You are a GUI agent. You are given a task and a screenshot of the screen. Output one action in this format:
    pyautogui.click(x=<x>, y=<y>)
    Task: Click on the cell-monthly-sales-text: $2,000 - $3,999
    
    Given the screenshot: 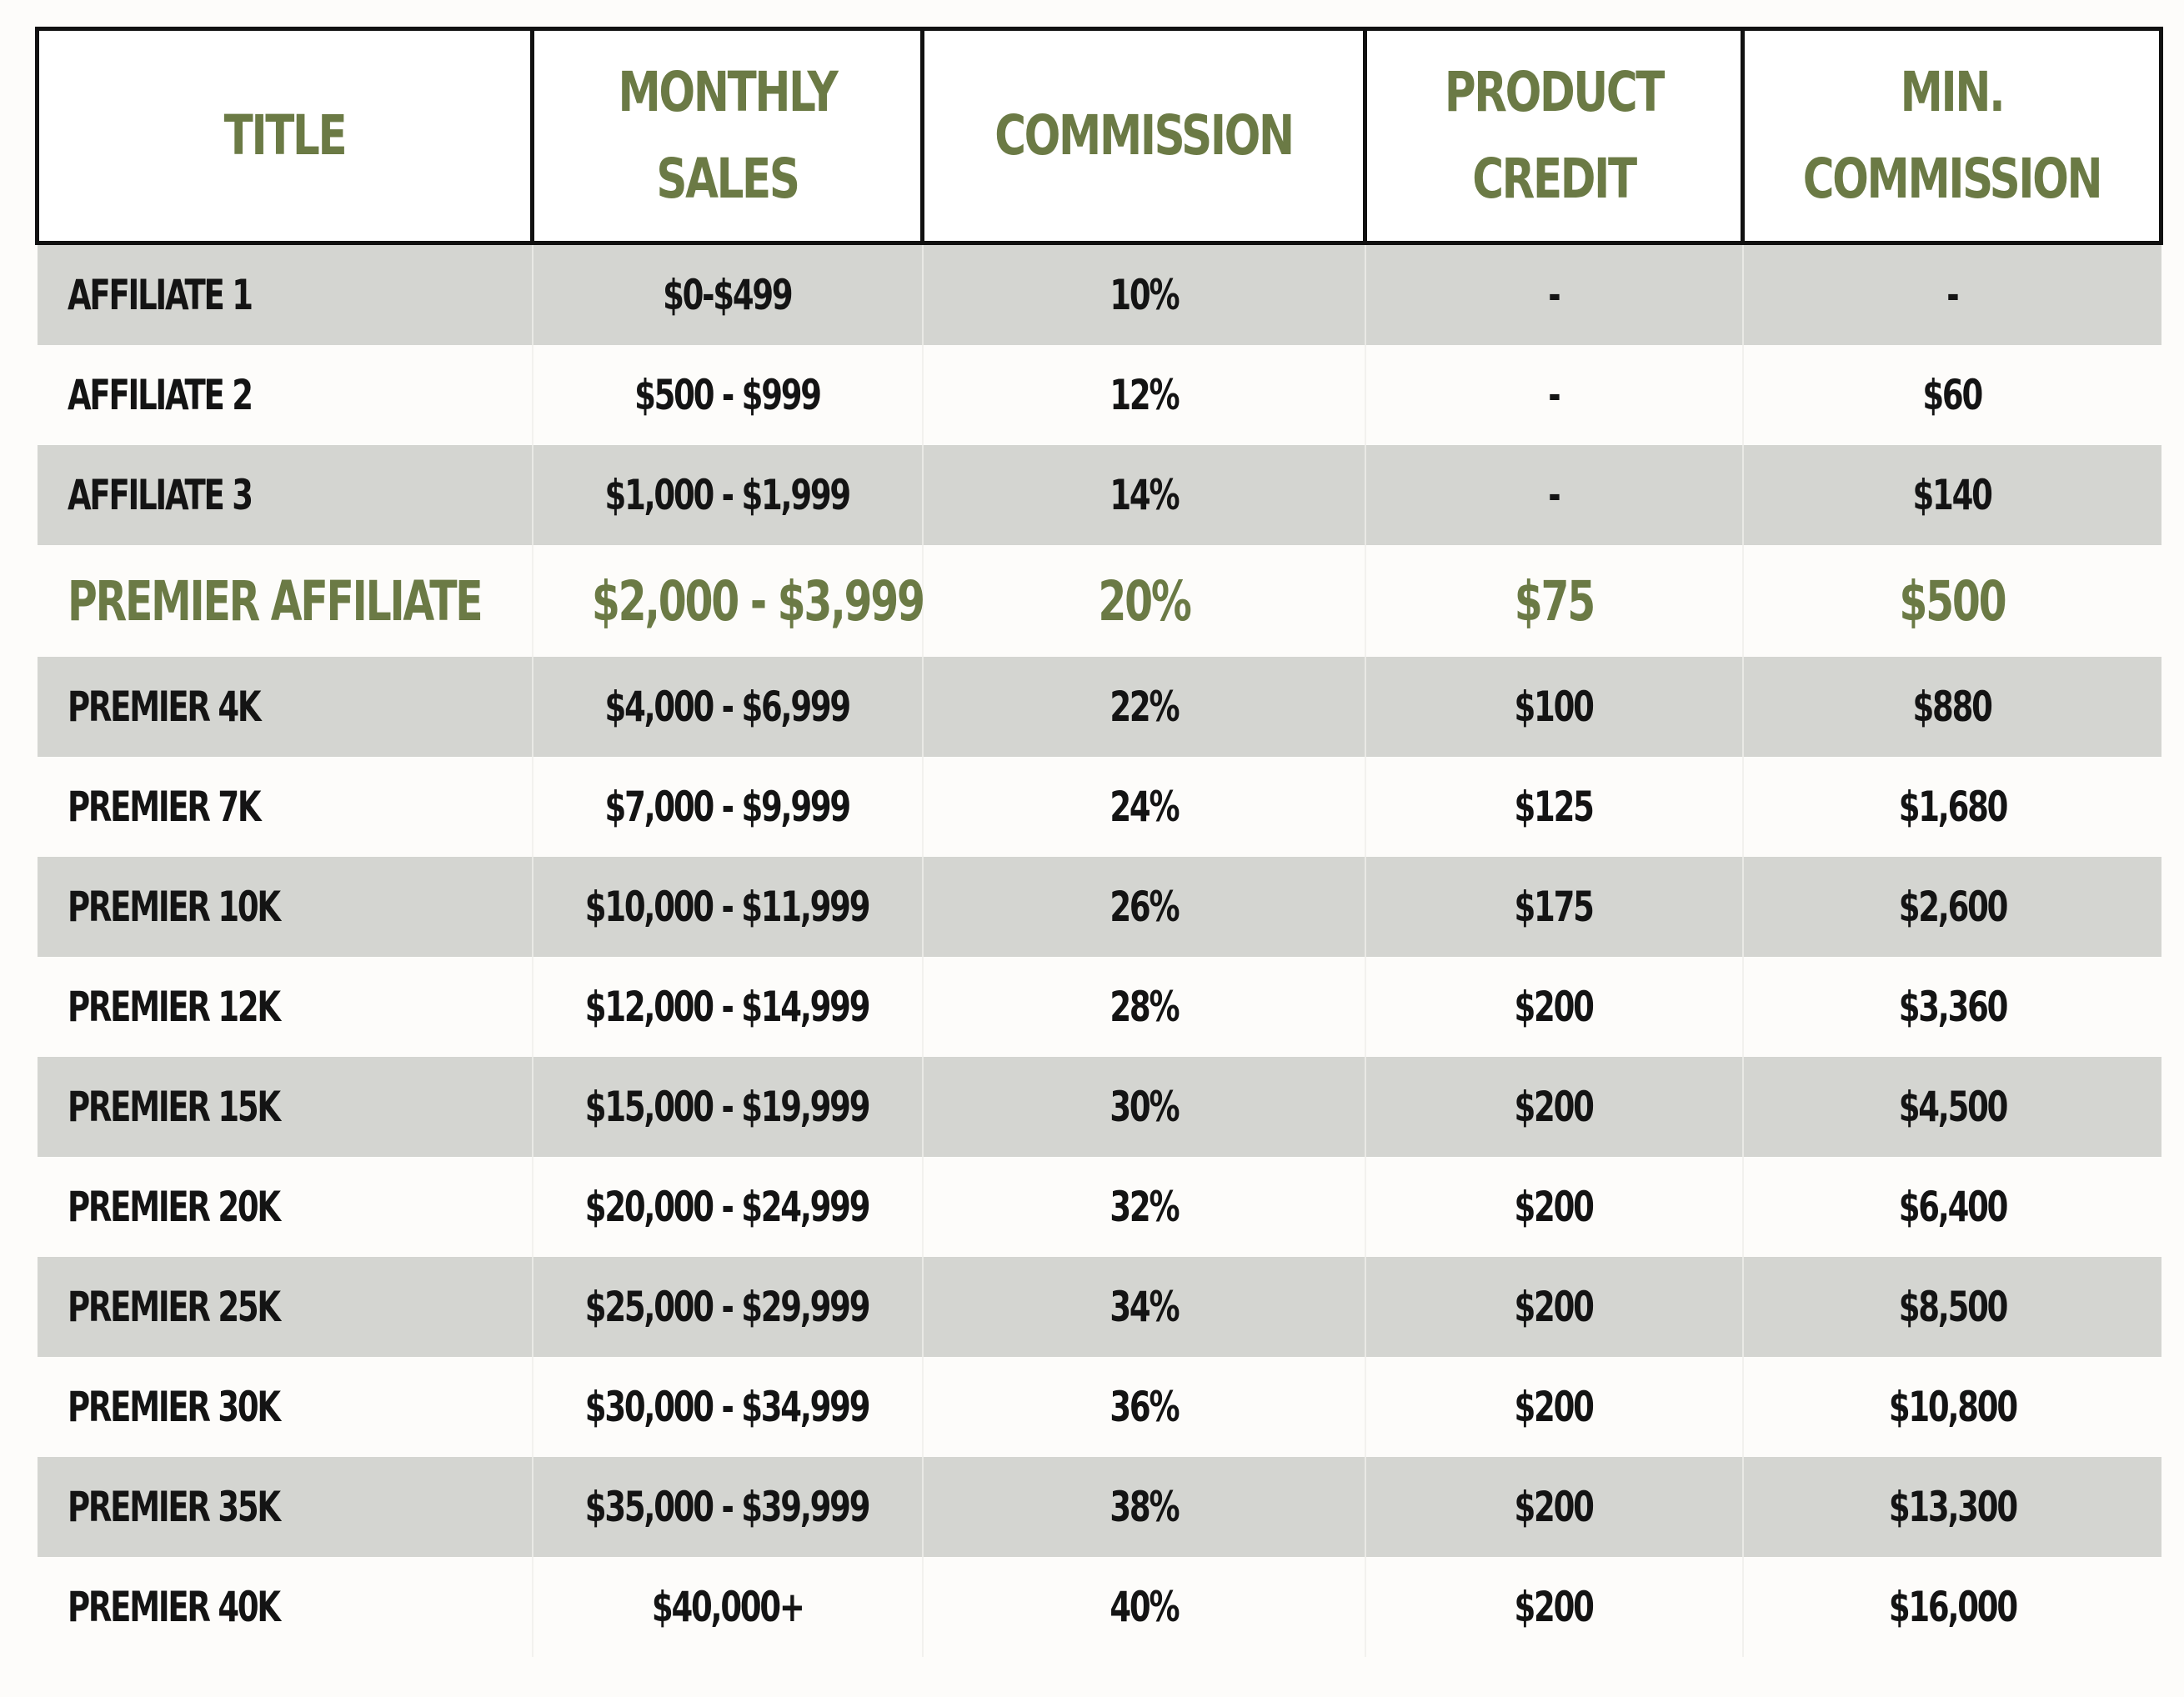 What is the action you would take?
    pyautogui.click(x=757, y=600)
    